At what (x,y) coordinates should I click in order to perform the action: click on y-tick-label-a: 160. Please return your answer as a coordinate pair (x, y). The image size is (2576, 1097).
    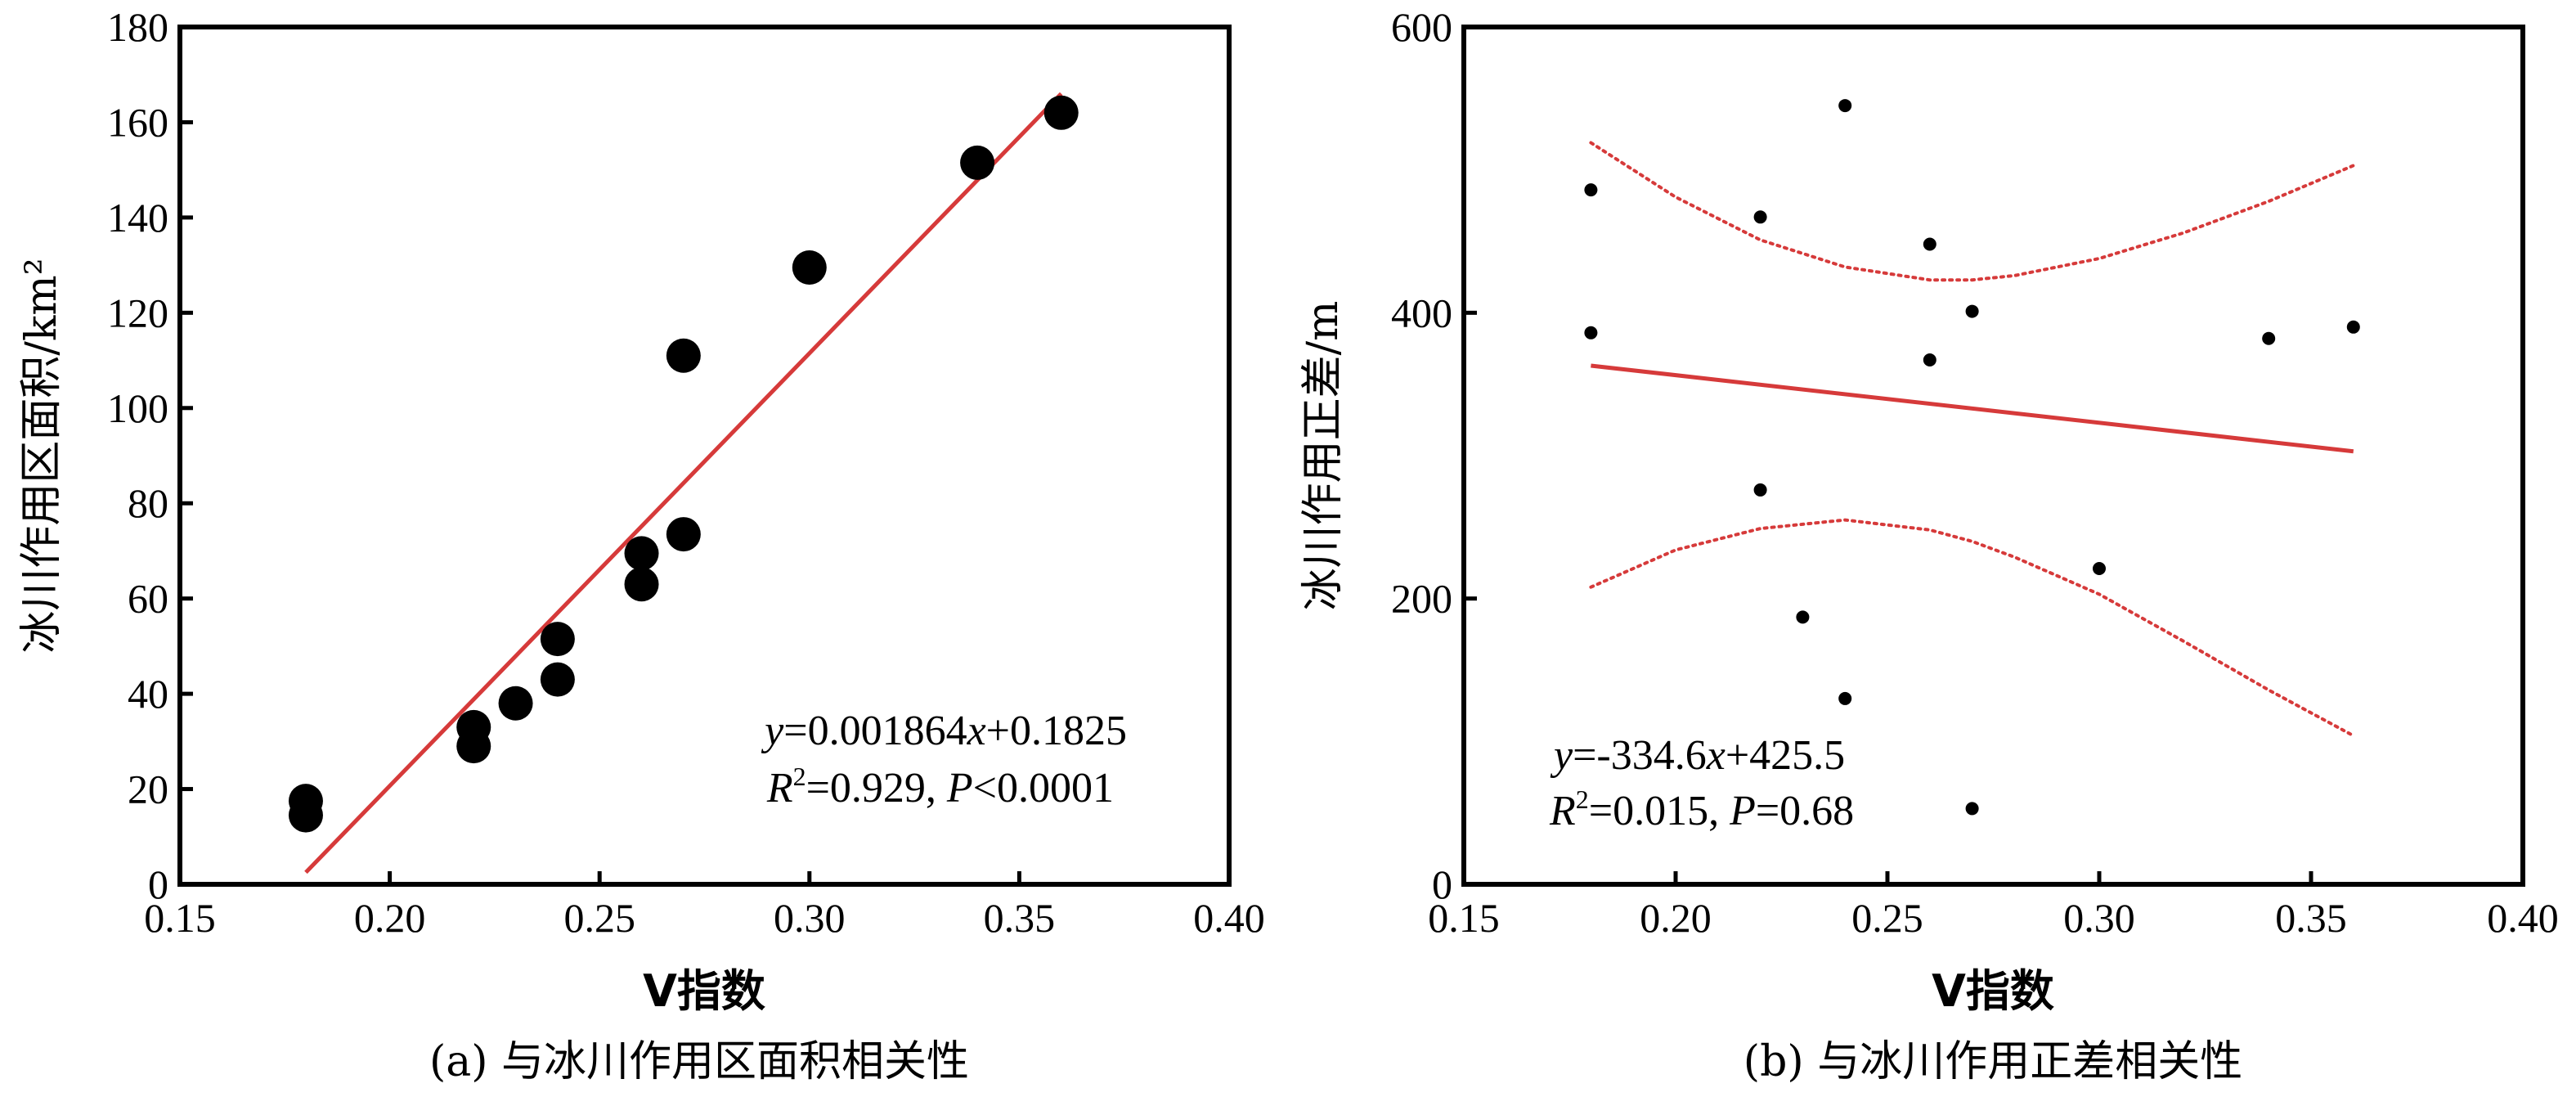
    Looking at the image, I should click on (138, 122).